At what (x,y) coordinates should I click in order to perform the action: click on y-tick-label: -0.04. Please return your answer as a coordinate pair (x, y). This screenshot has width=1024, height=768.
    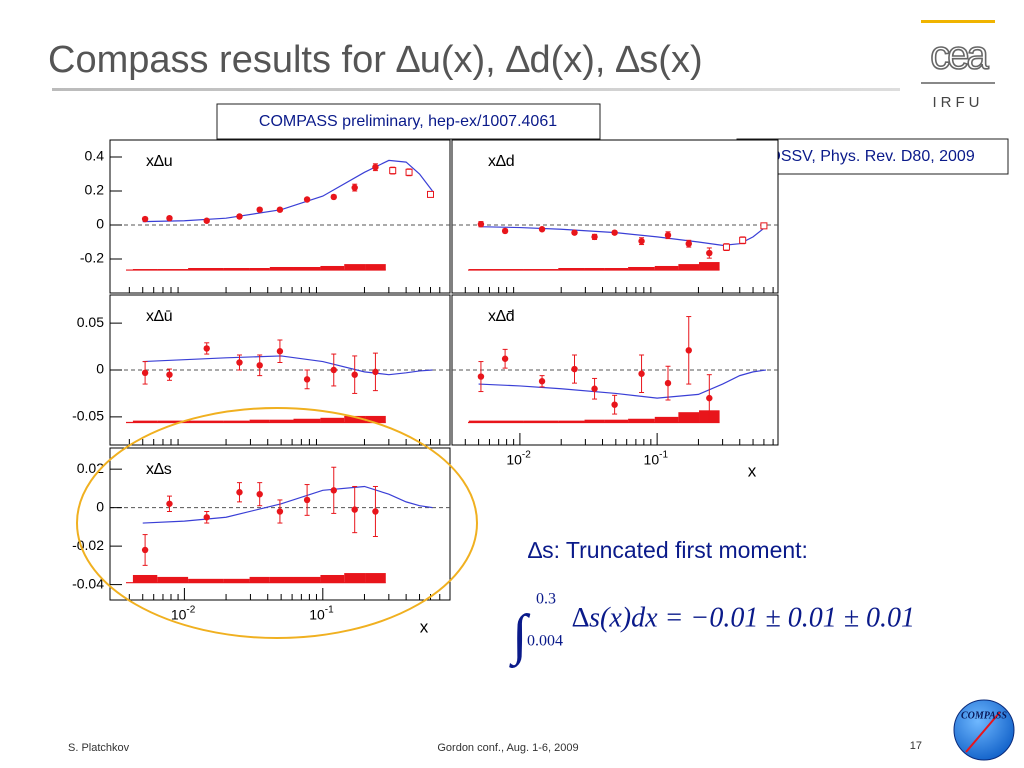
    Looking at the image, I should click on (88, 583).